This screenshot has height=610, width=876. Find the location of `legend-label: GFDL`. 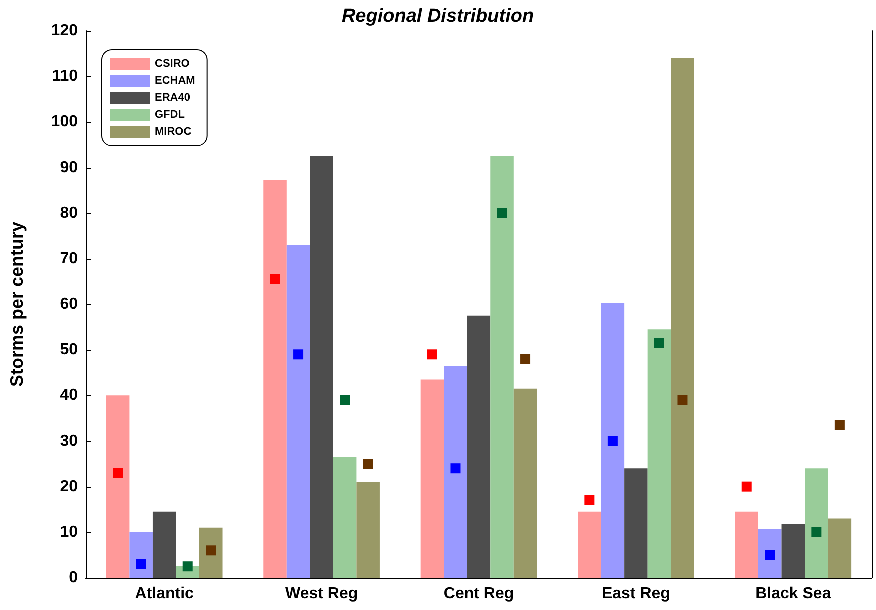

legend-label: GFDL is located at coordinates (170, 115).